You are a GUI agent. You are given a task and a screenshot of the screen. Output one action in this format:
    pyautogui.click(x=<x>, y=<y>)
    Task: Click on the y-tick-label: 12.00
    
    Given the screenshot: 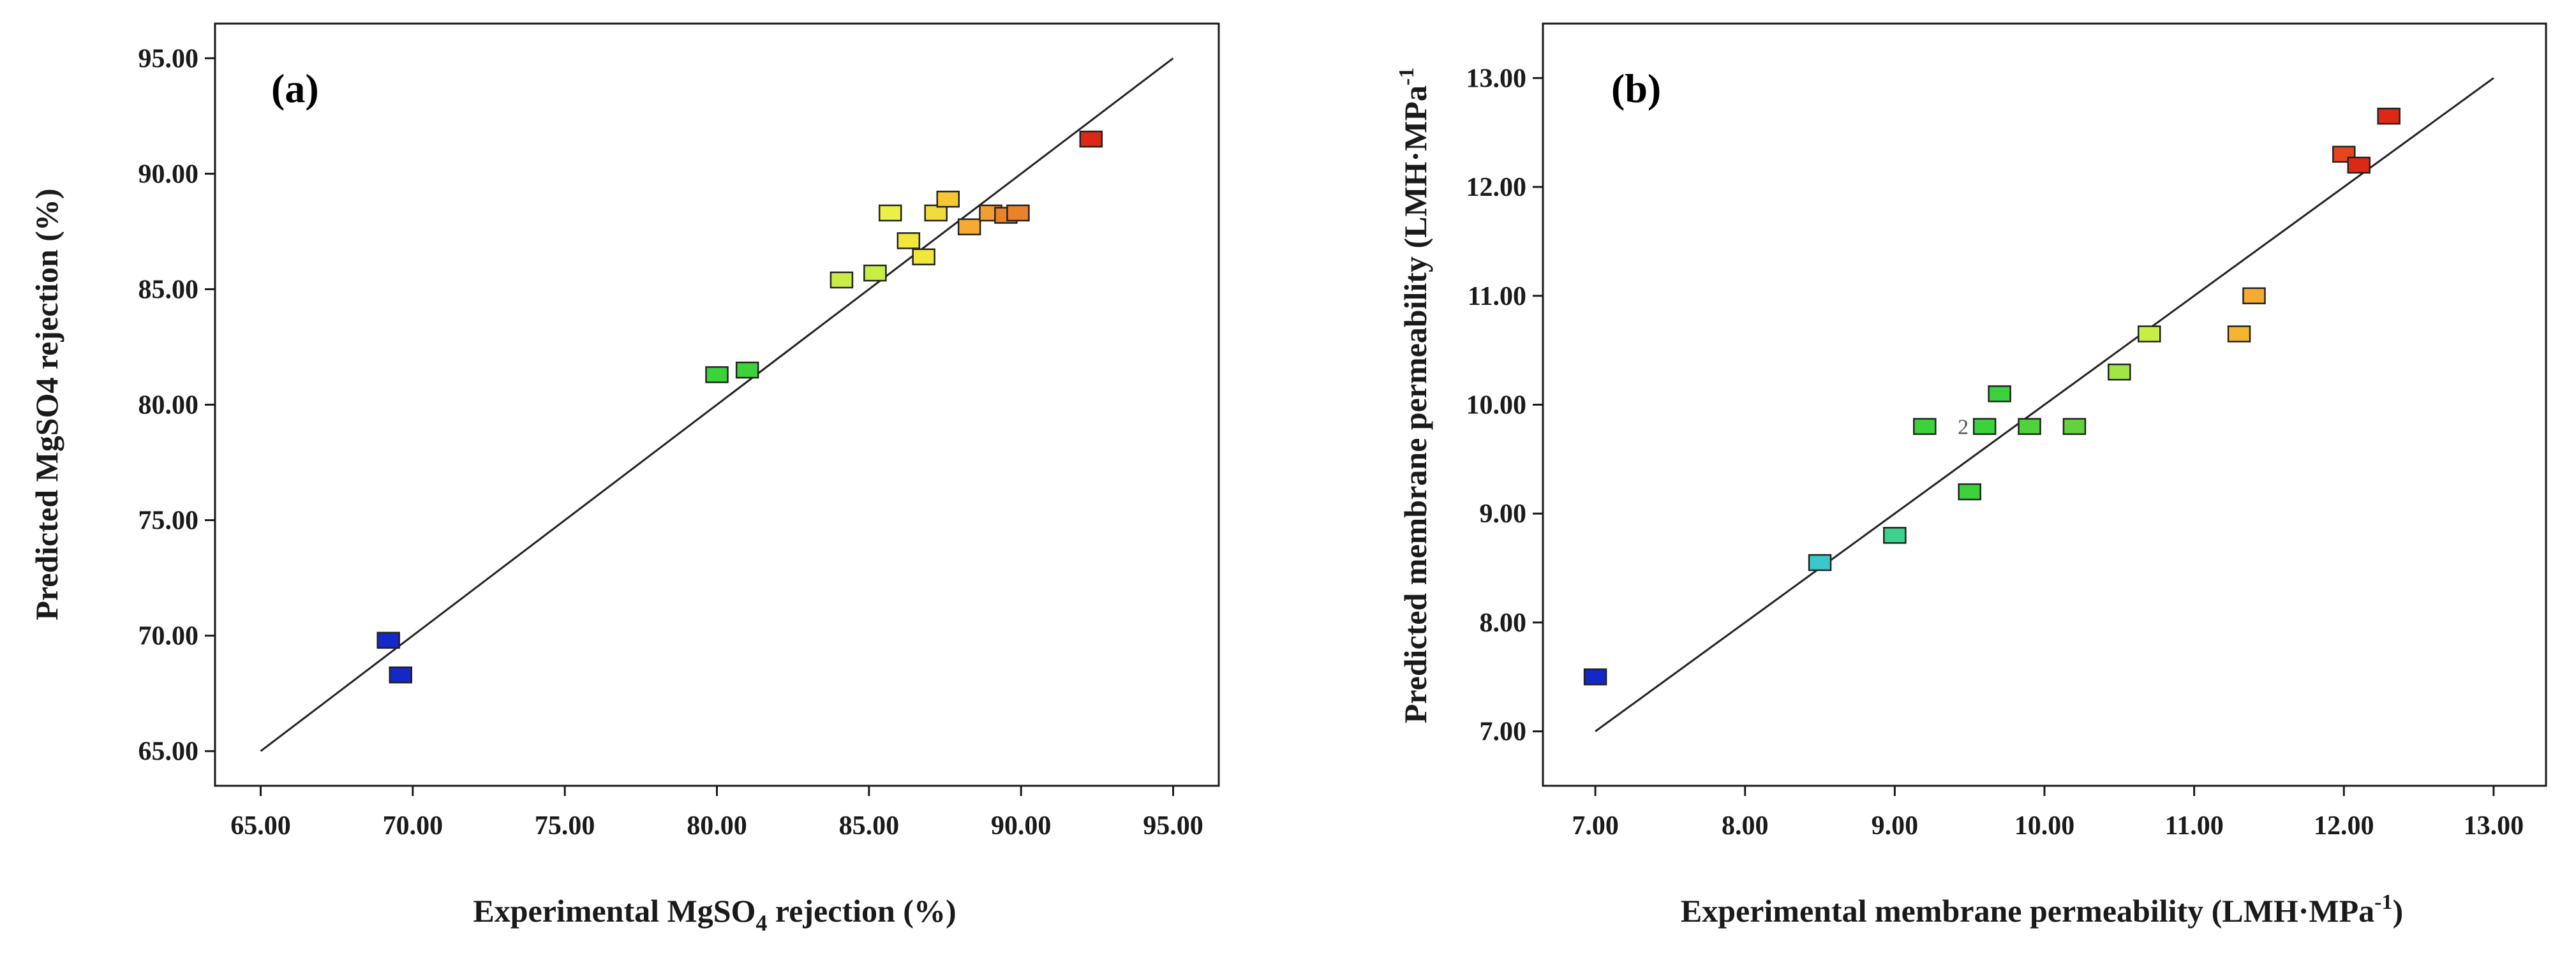 What is the action you would take?
    pyautogui.click(x=1496, y=187)
    